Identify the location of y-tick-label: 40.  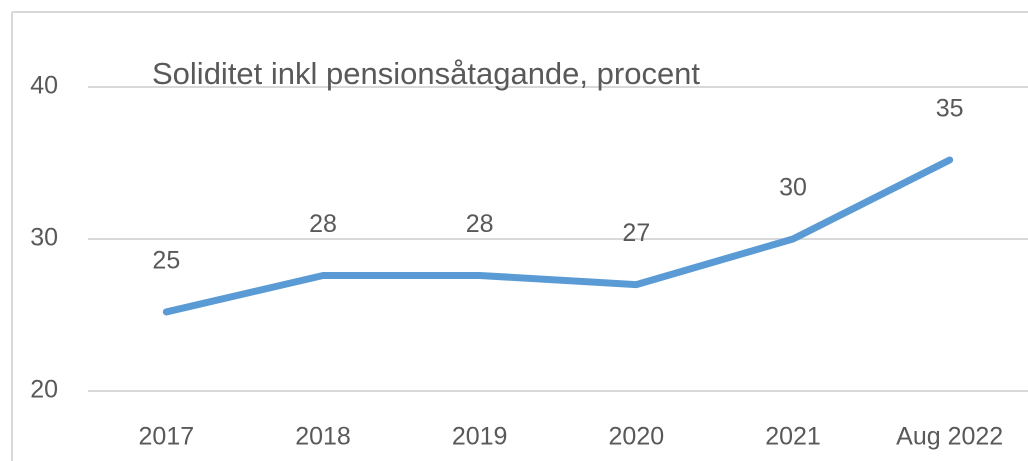
(44, 86).